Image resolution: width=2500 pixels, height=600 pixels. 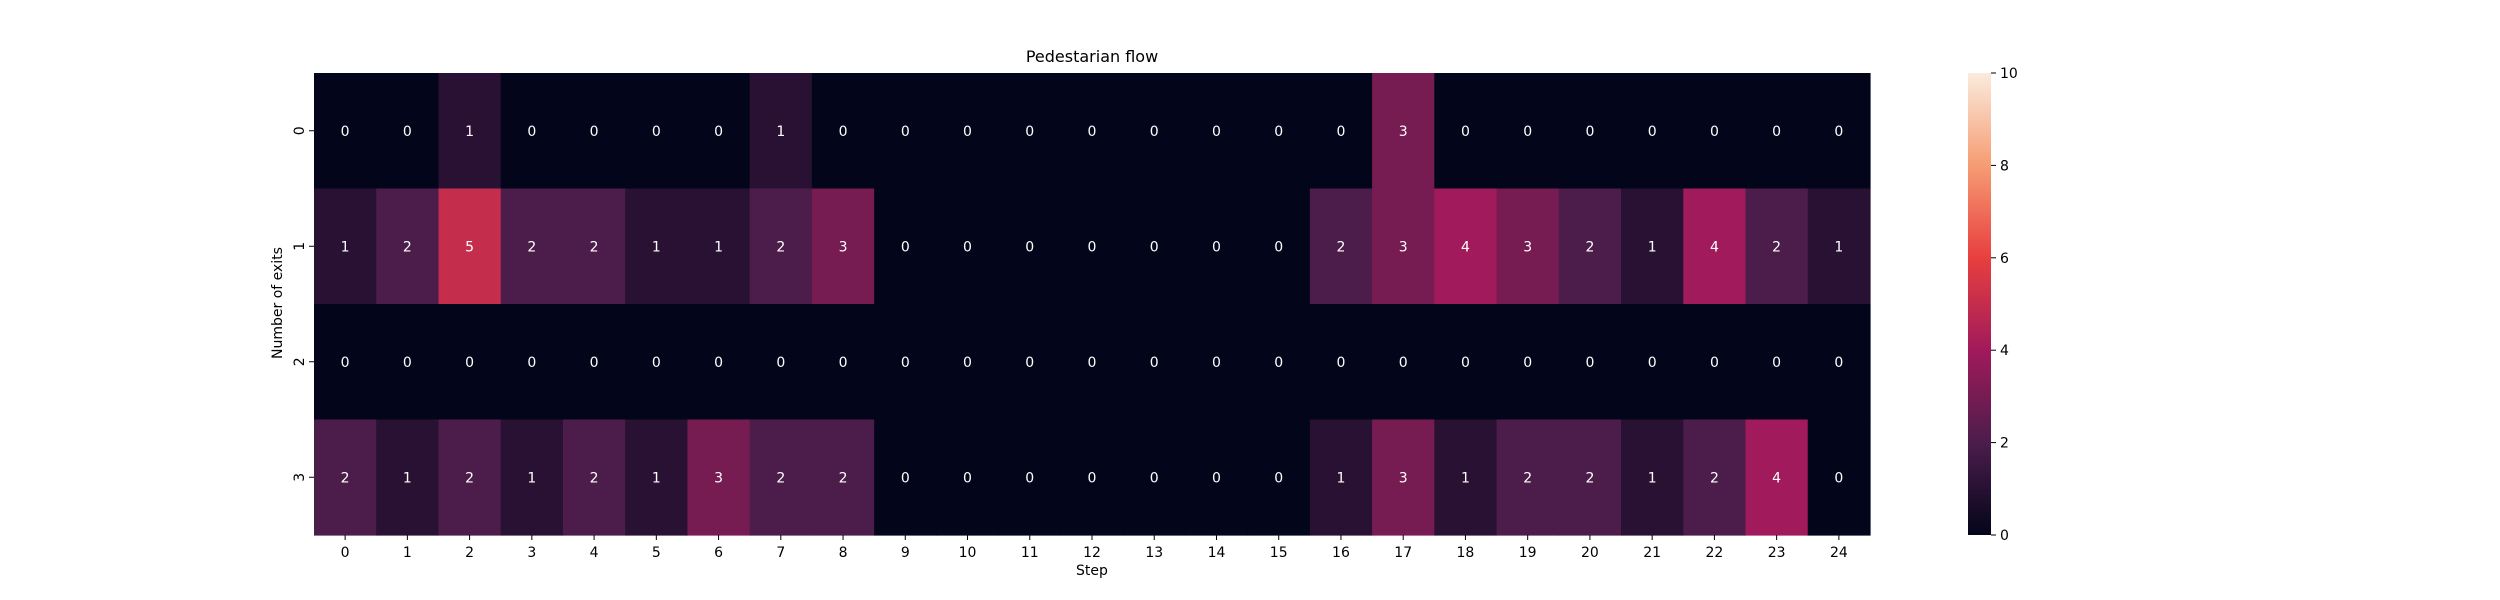 I want to click on colorbar-tick-label: 8, so click(x=2004, y=166).